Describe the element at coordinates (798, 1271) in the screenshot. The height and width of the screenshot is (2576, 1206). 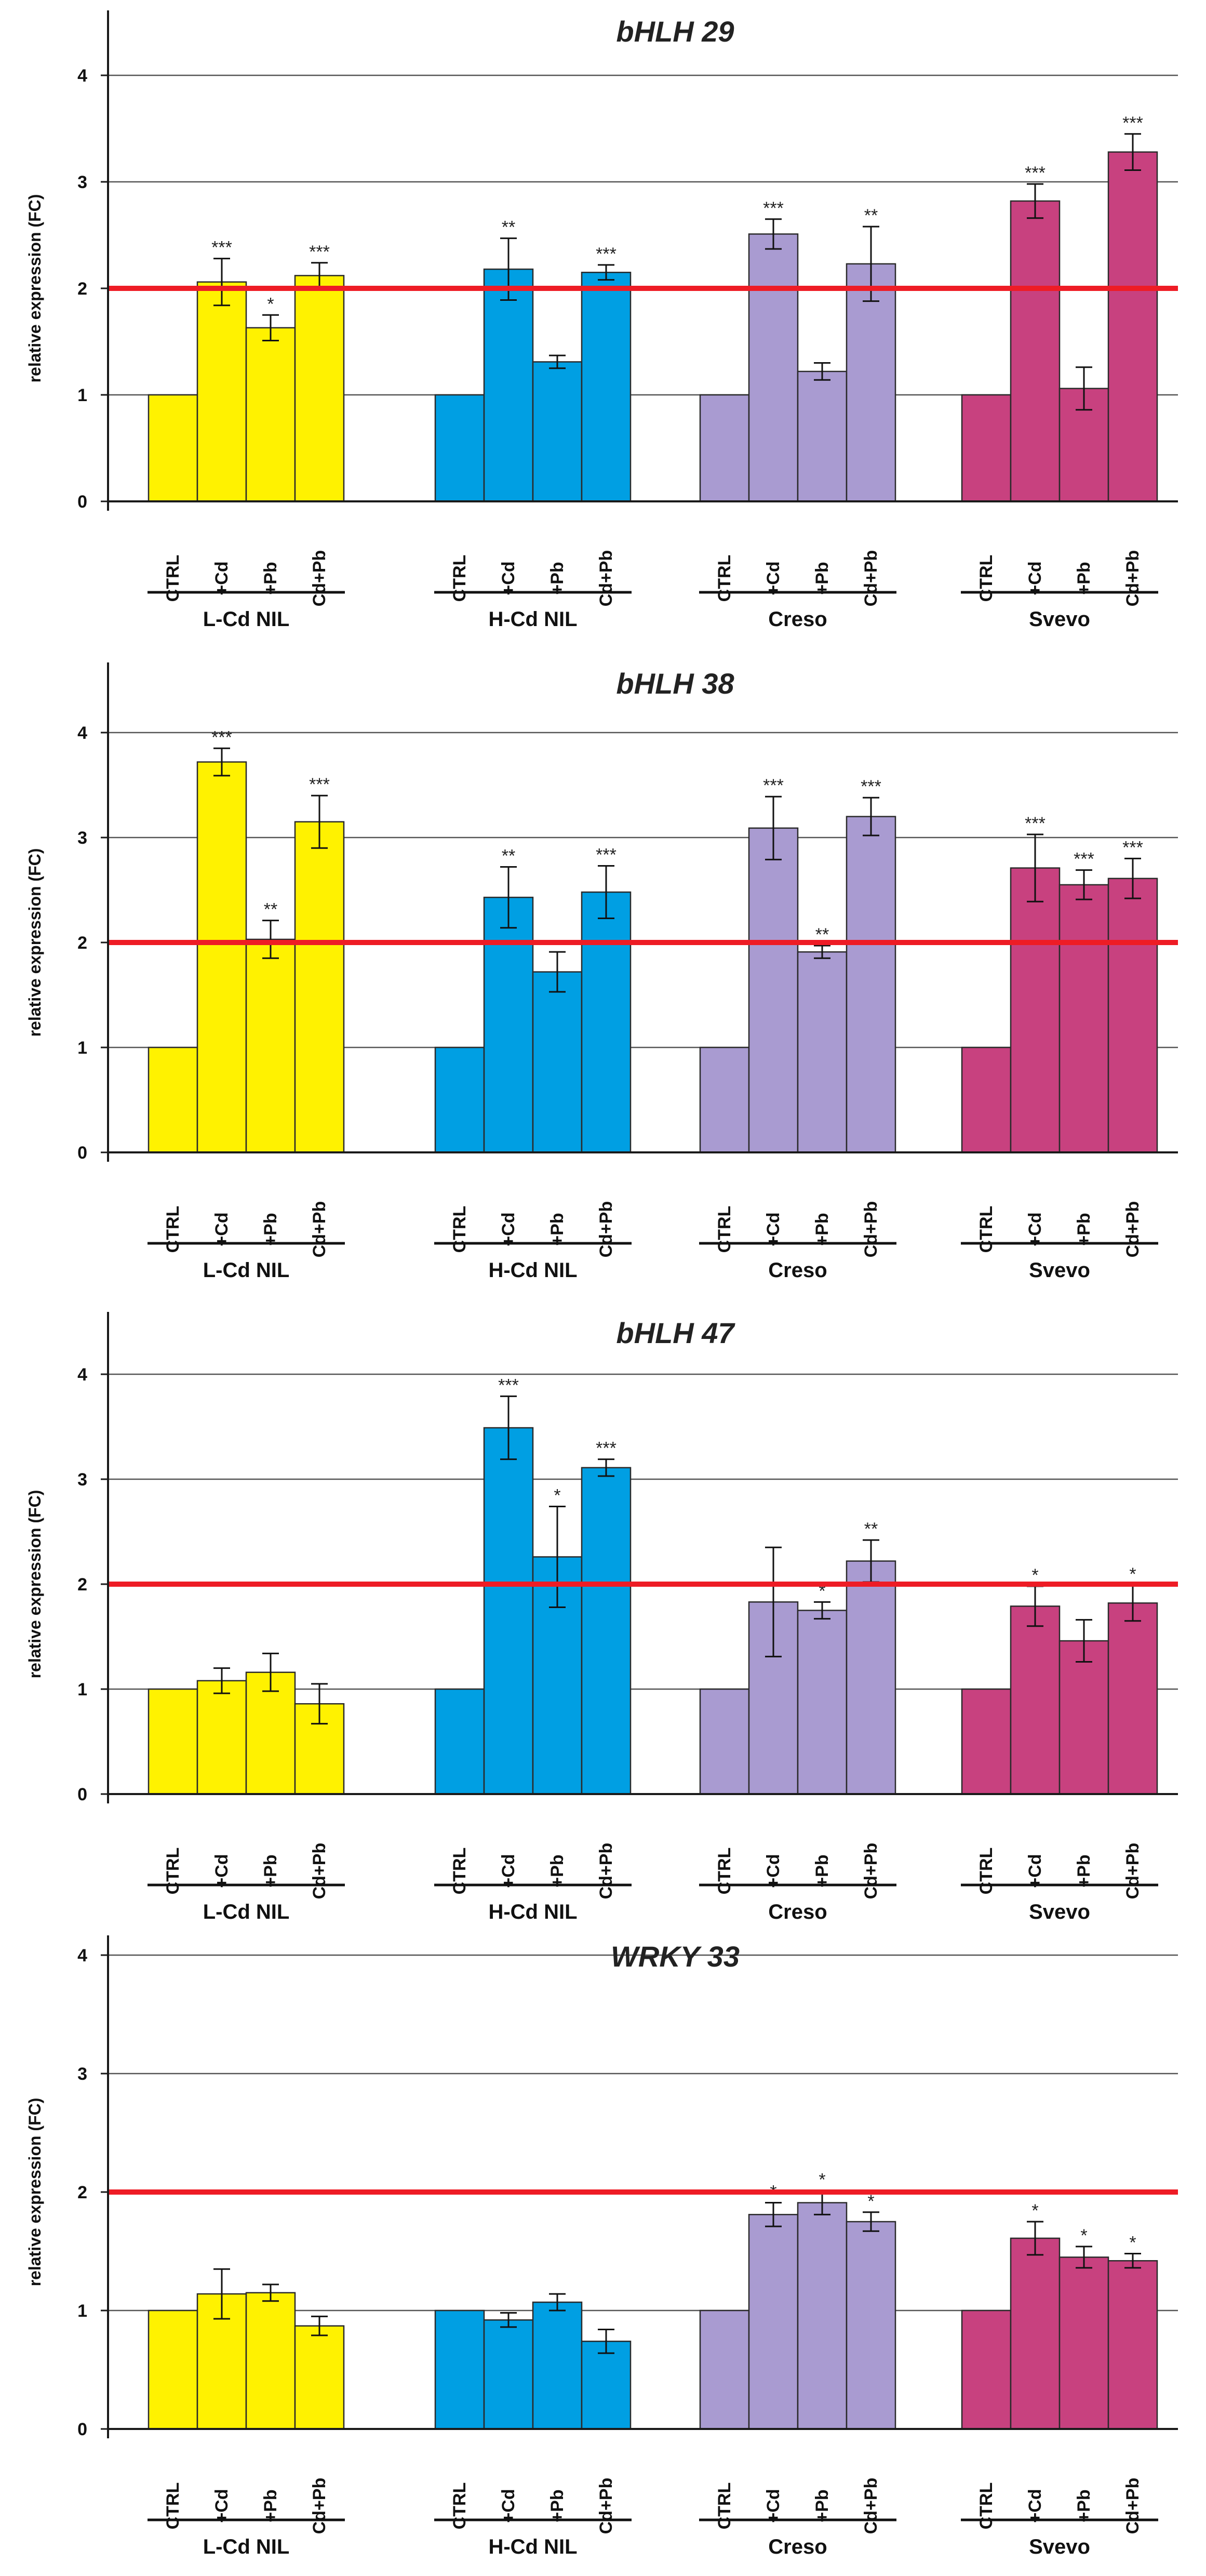
I see `group-label: Creso` at that location.